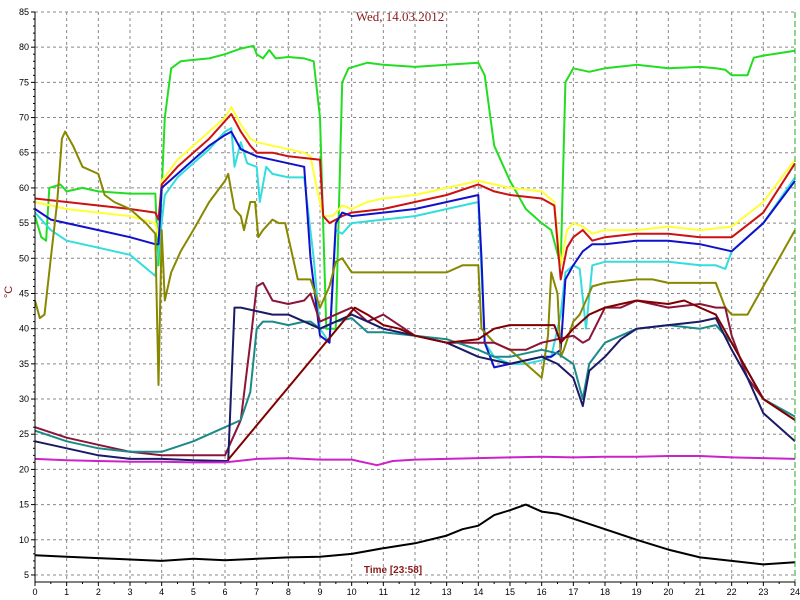  Describe the element at coordinates (34, 592) in the screenshot. I see `x-tick-label-0: 0` at that location.